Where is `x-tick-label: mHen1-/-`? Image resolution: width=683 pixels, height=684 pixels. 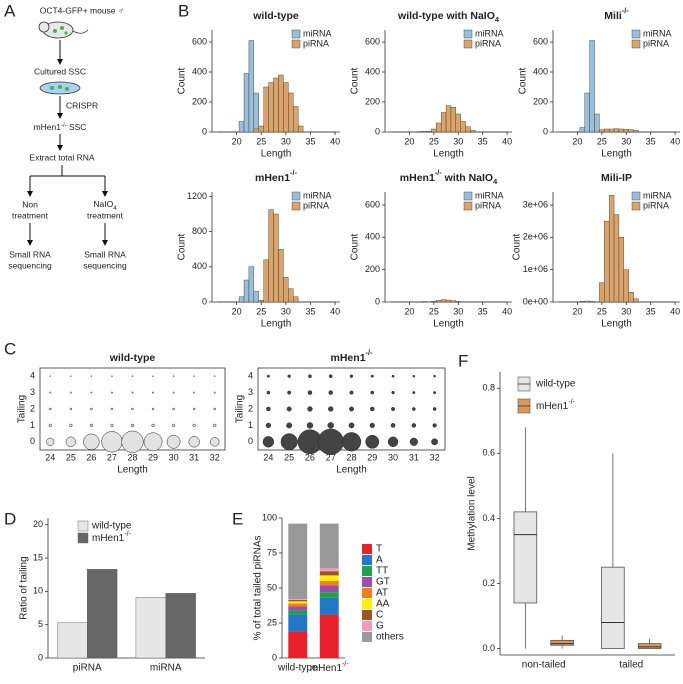
x-tick-label: mHen1-/- is located at coordinates (330, 667).